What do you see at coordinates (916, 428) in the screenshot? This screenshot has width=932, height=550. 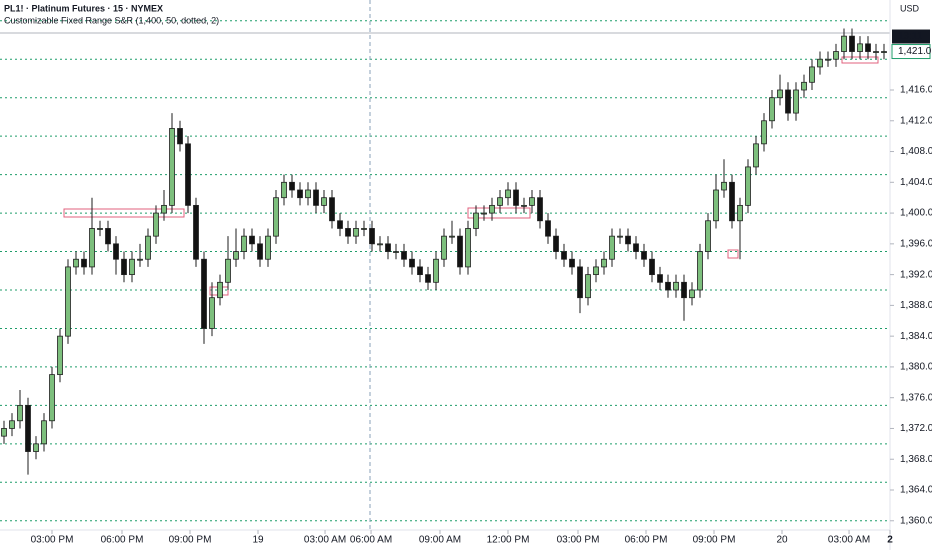 I see `y-tick-label: 1,372.0` at bounding box center [916, 428].